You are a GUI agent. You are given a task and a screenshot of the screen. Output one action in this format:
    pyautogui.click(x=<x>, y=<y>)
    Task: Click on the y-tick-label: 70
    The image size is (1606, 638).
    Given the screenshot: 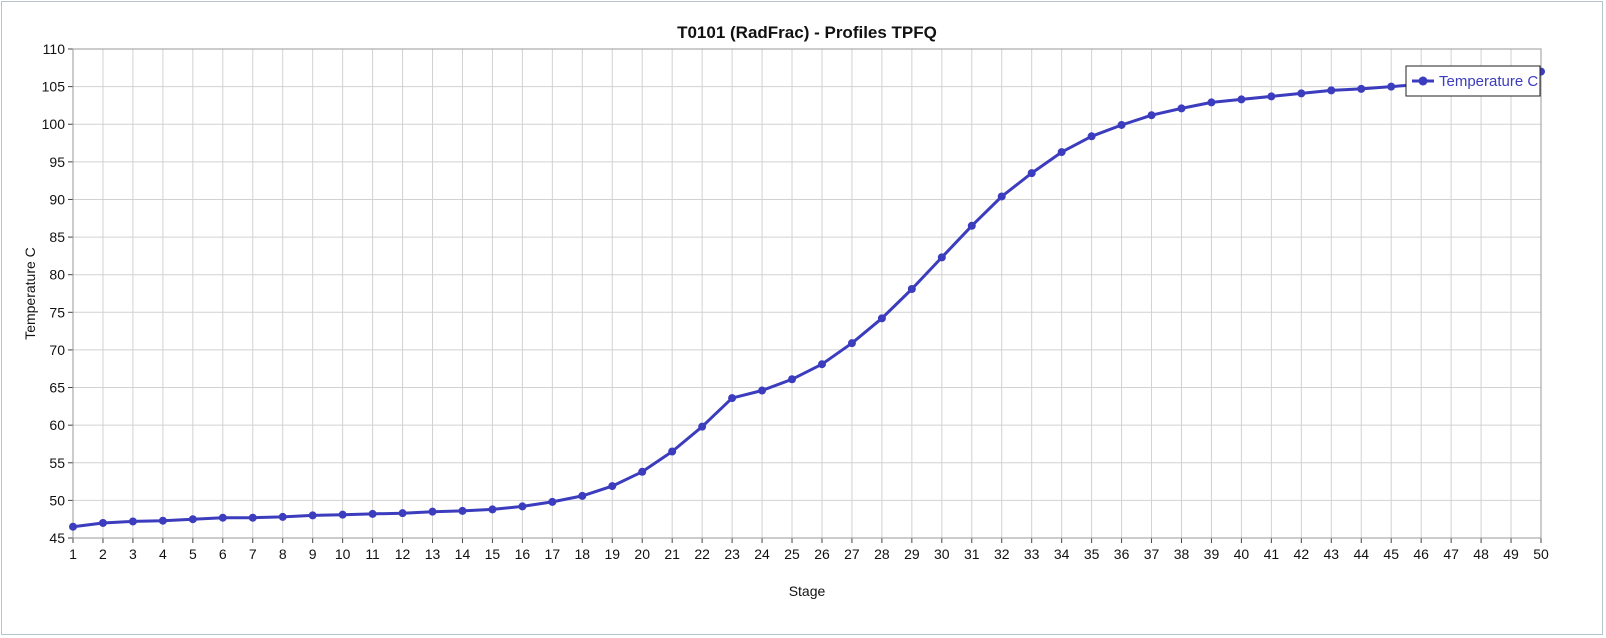 What is the action you would take?
    pyautogui.click(x=57, y=350)
    